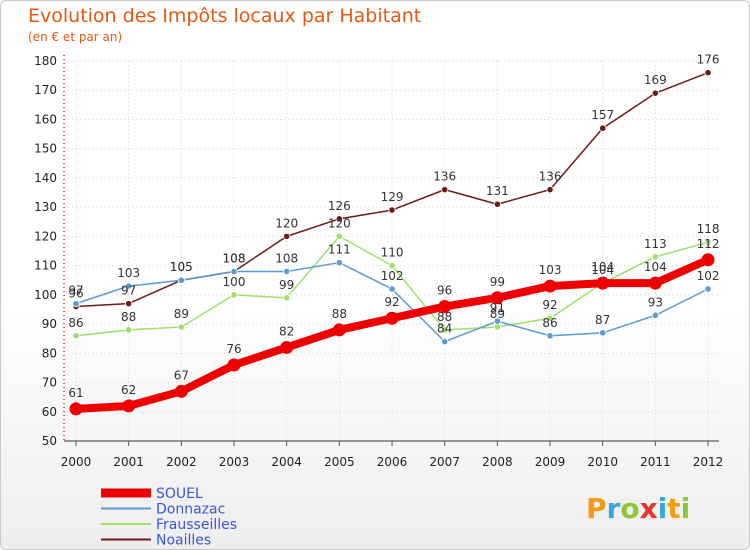 Image resolution: width=750 pixels, height=550 pixels. What do you see at coordinates (444, 329) in the screenshot?
I see `data-label-donnazac: 84` at bounding box center [444, 329].